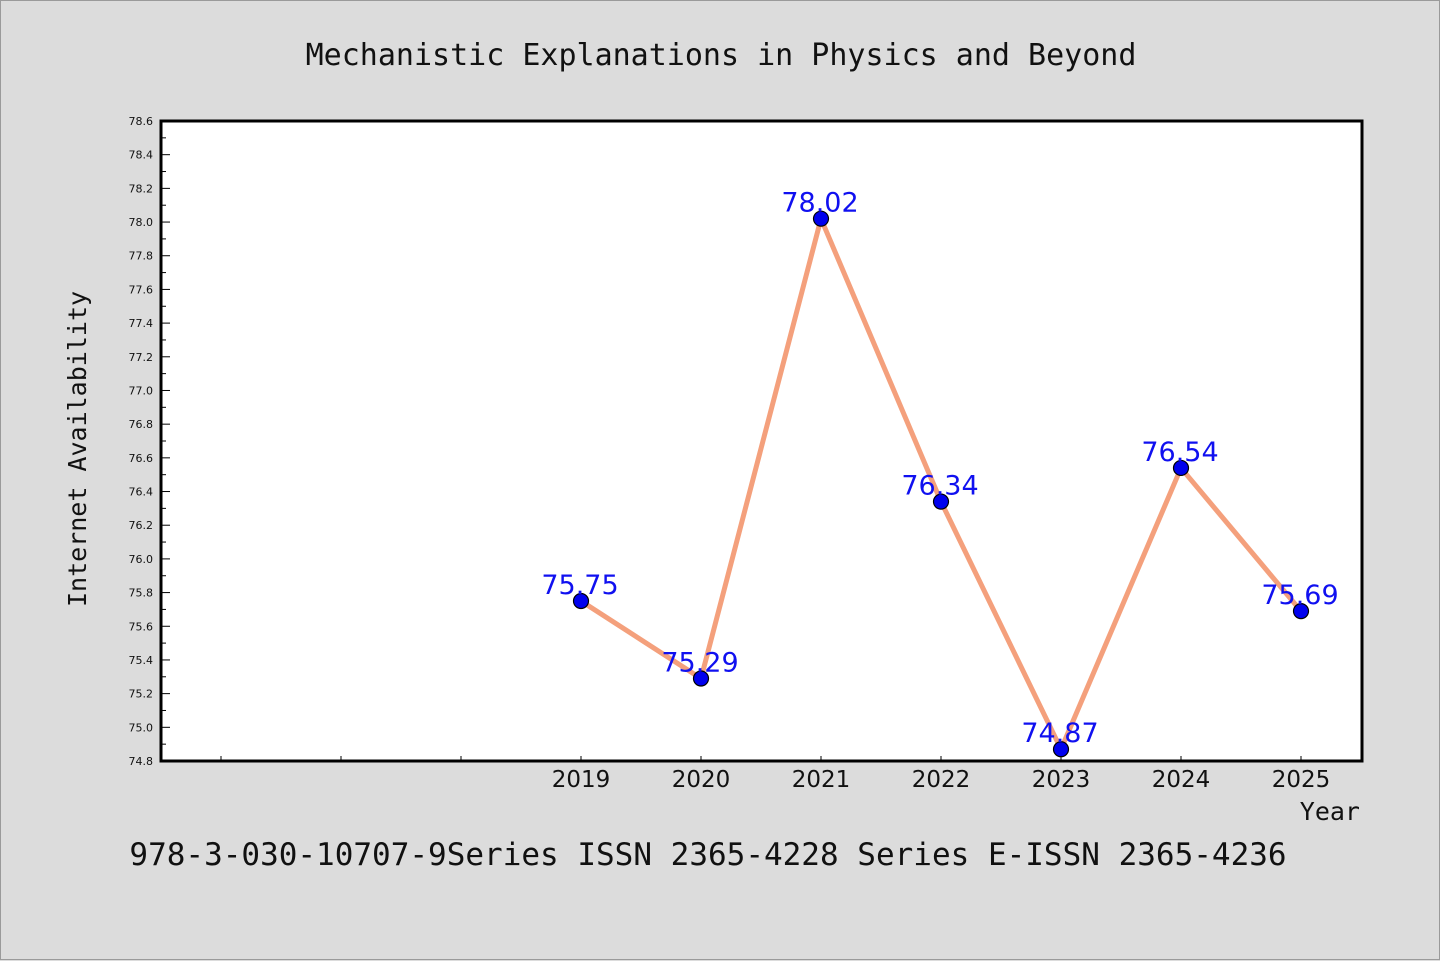 Image resolution: width=1440 pixels, height=961 pixels. I want to click on data-label: 75.69, so click(1299, 595).